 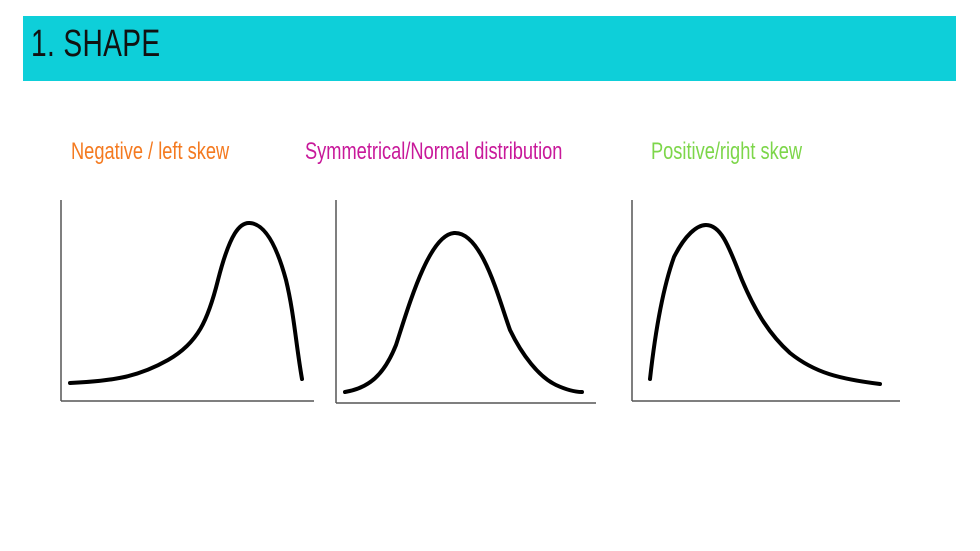 What do you see at coordinates (463, 312) in the screenshot?
I see `symmetrical-curve` at bounding box center [463, 312].